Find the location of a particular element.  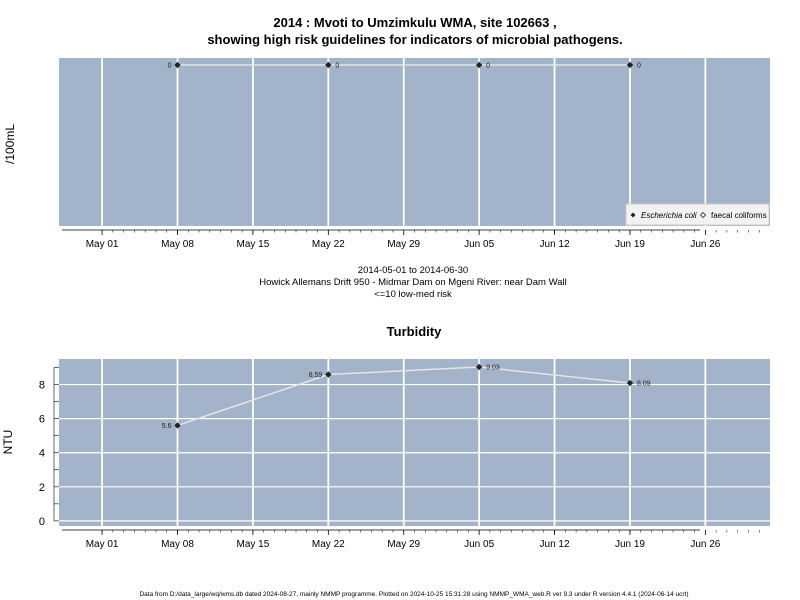

y-tick-label: 4 is located at coordinates (42, 454).